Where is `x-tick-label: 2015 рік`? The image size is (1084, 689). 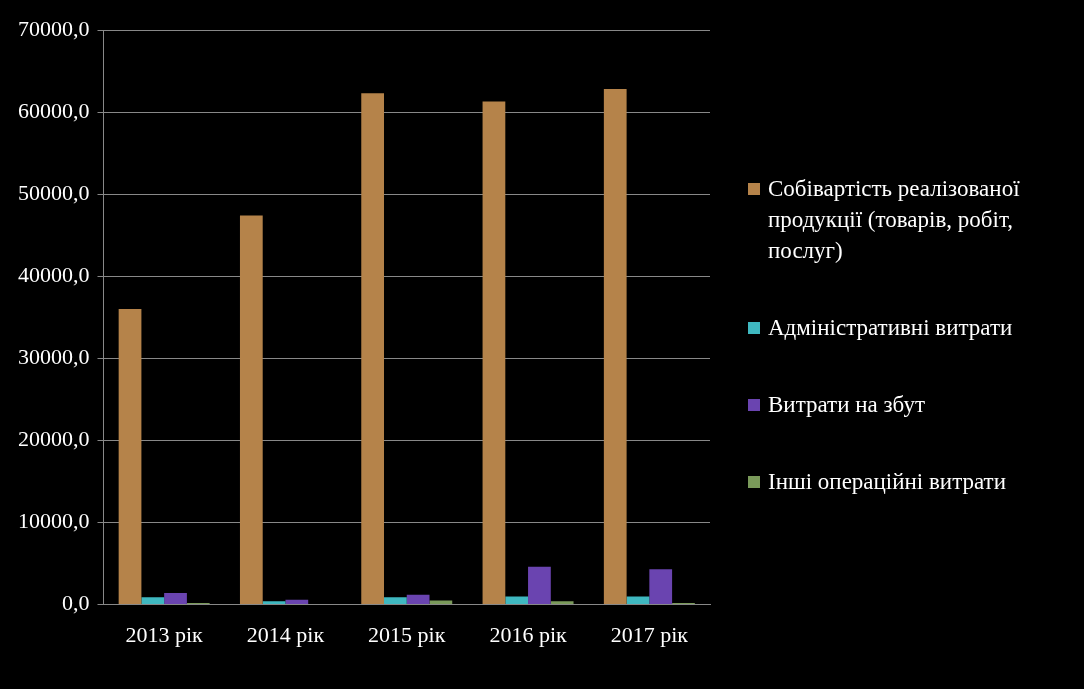
x-tick-label: 2015 рік is located at coordinates (407, 634).